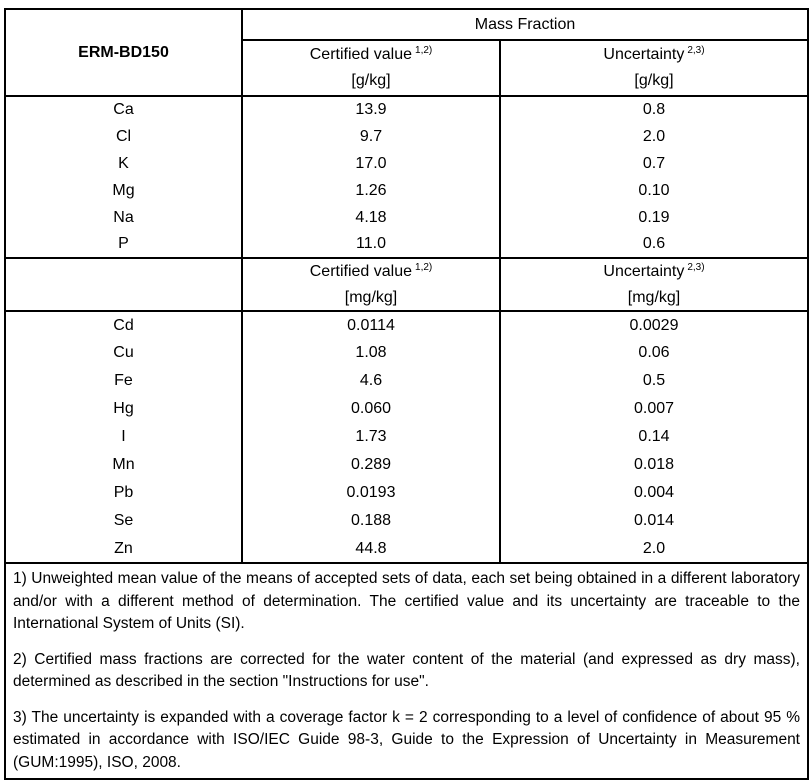 The height and width of the screenshot is (780, 810). Describe the element at coordinates (370, 163) in the screenshot. I see `certified-value: 17.0` at that location.